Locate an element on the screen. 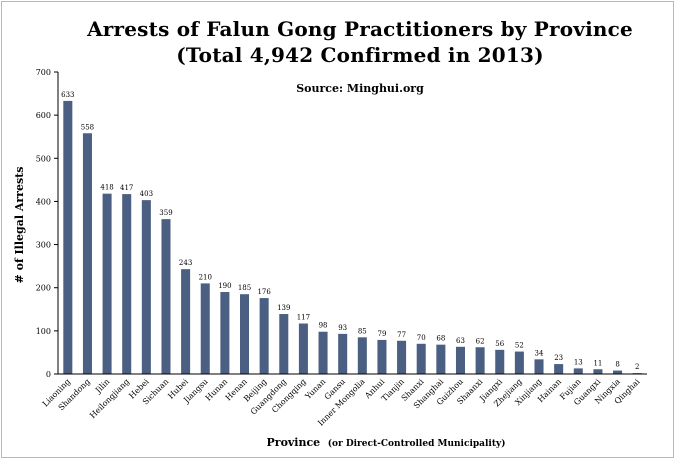 The height and width of the screenshot is (461, 677). bar-value-label: 56 is located at coordinates (499, 344).